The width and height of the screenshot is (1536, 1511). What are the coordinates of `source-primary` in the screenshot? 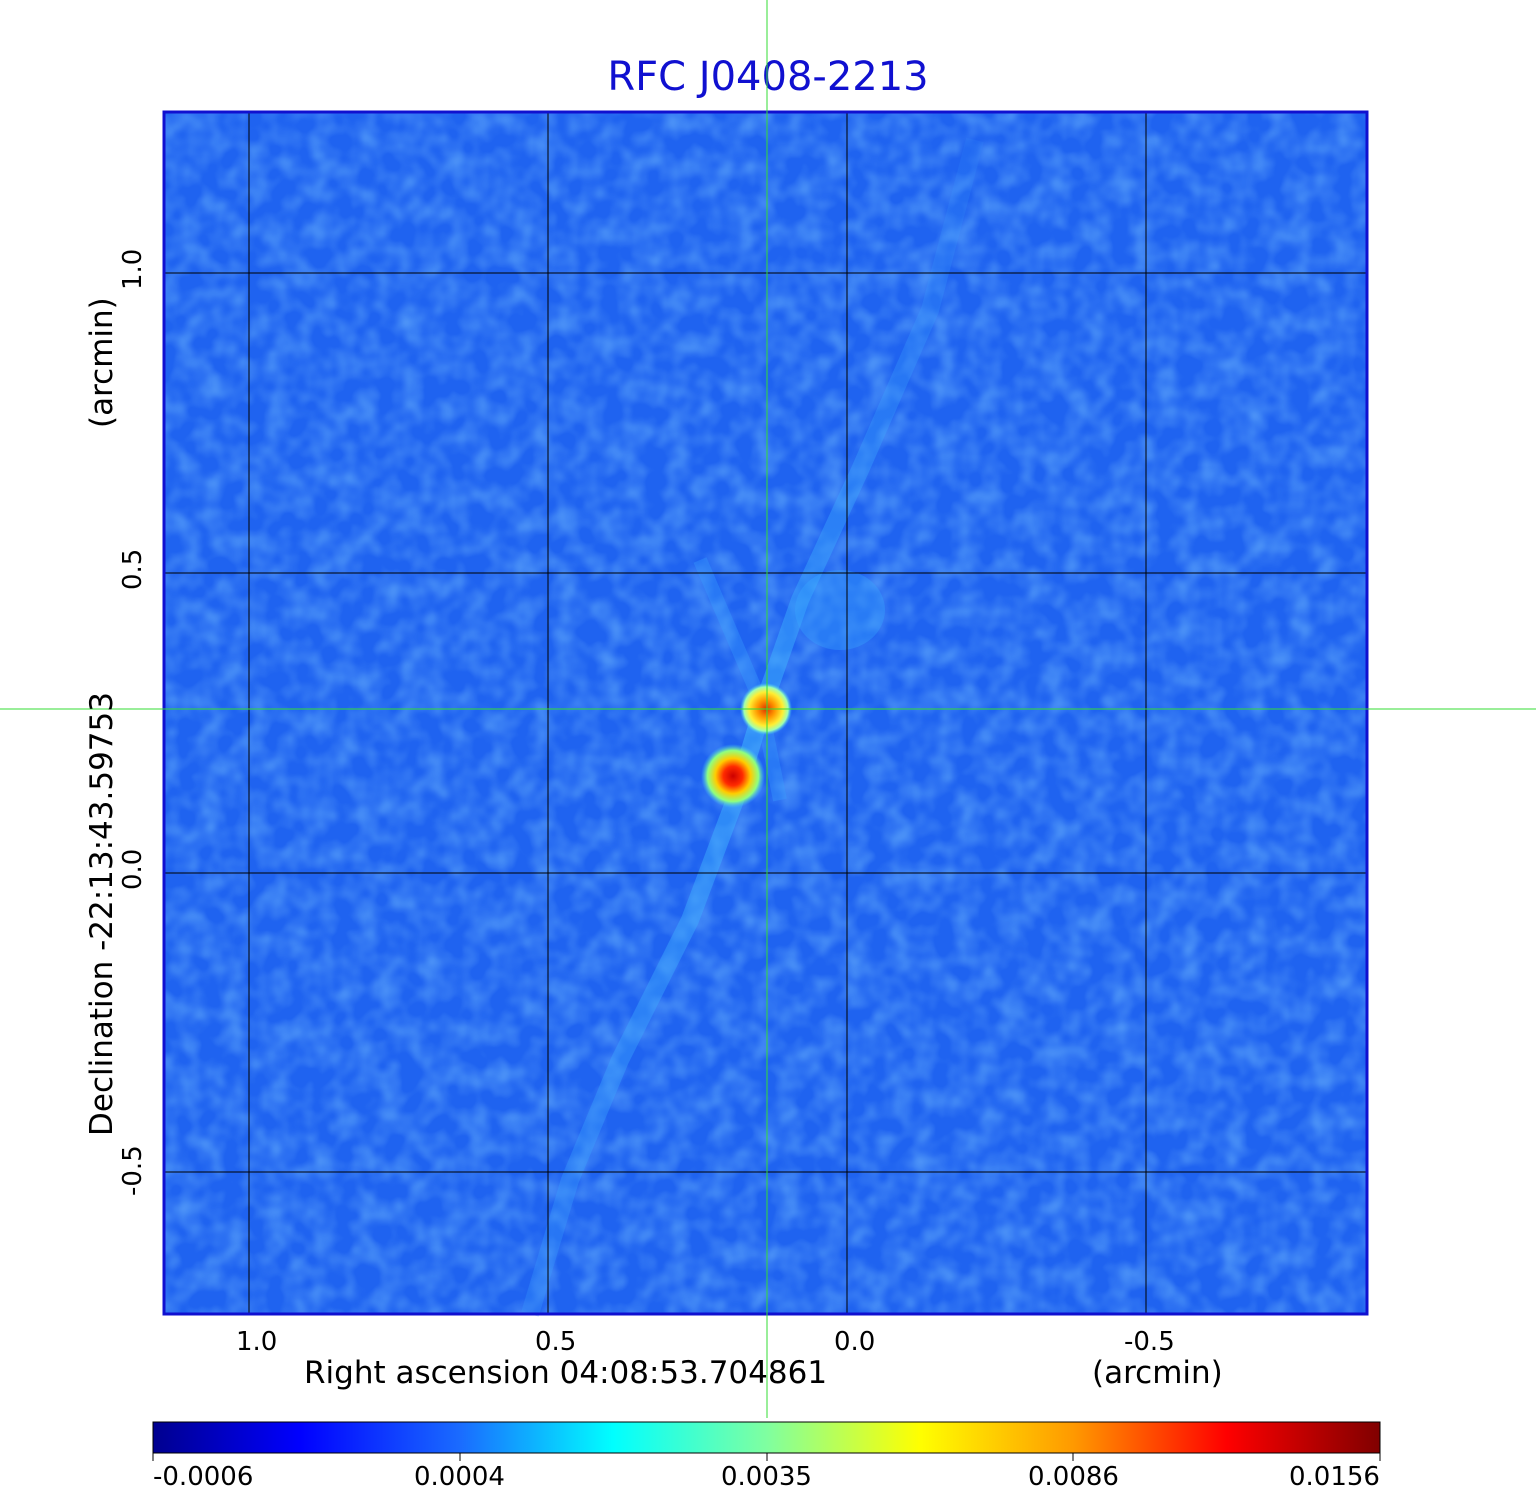 It's located at (733, 776).